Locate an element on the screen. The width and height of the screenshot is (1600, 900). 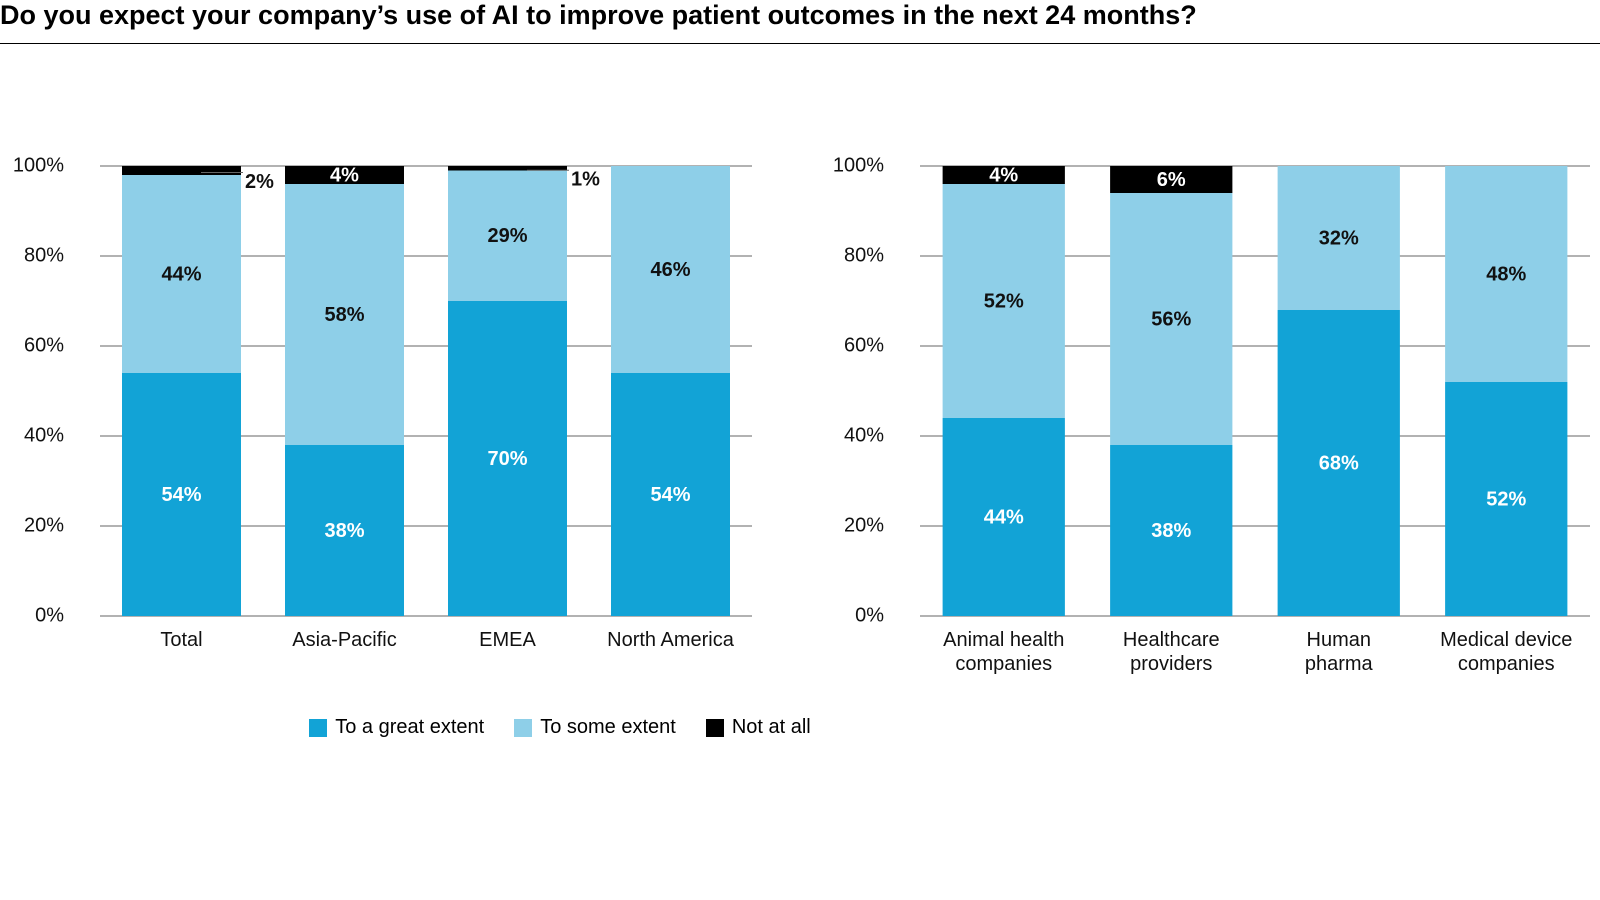
x-tick-label: Human pharma is located at coordinates (1338, 652).